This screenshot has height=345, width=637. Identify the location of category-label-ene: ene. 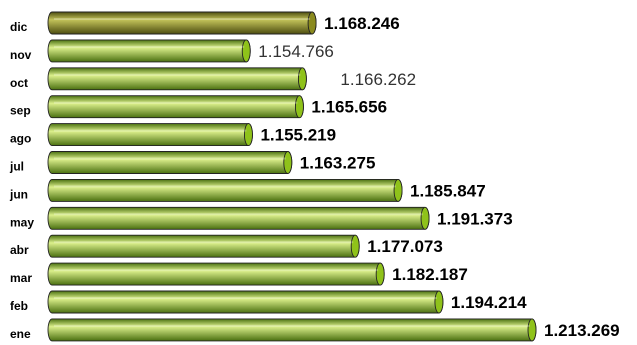
(20, 334).